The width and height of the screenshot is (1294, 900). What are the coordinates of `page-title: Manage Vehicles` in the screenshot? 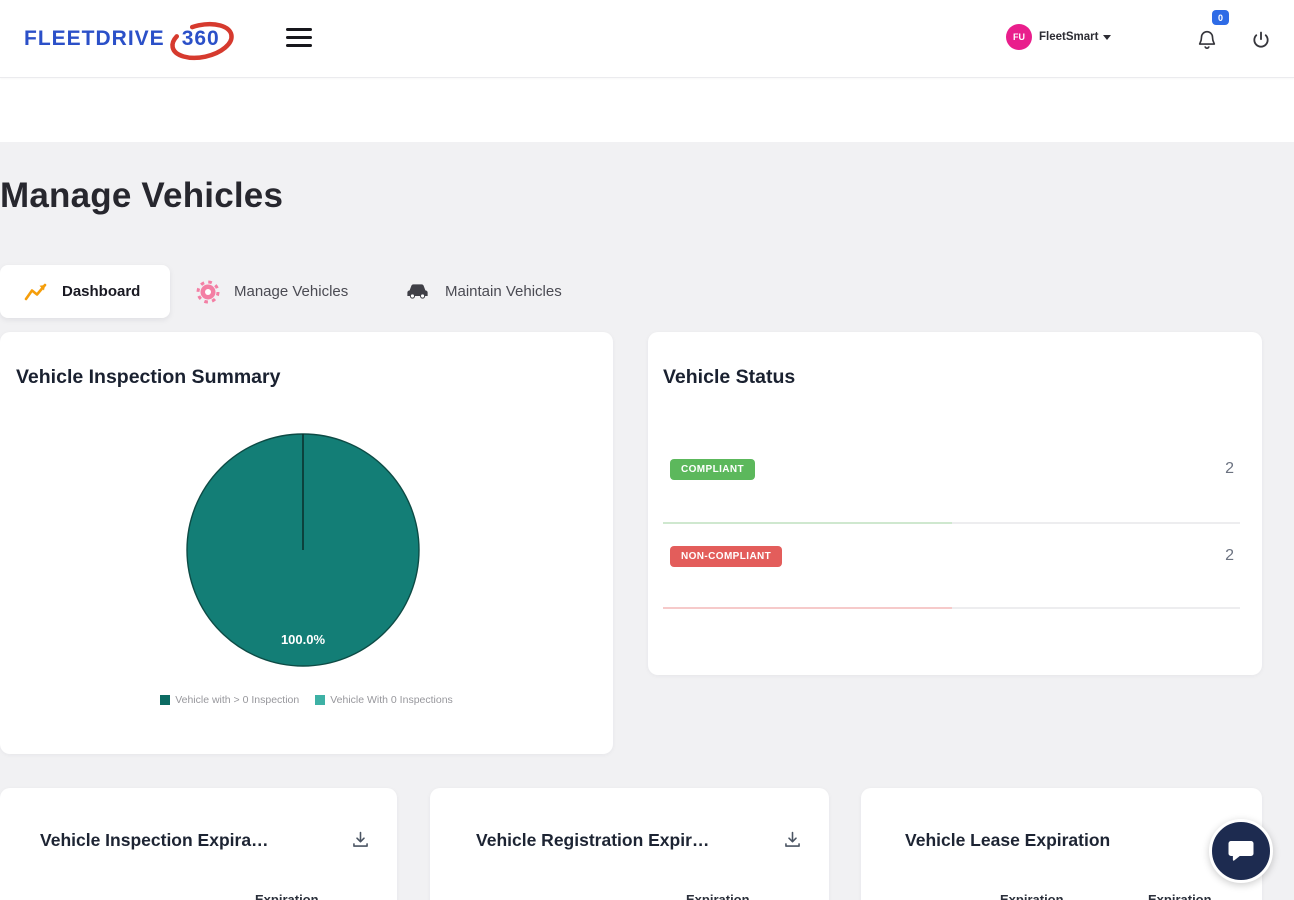 It's located at (142, 195).